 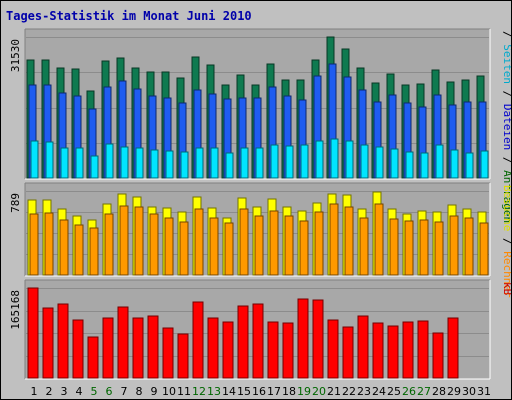 I want to click on right-legend-item: Besuche, so click(x=506, y=208).